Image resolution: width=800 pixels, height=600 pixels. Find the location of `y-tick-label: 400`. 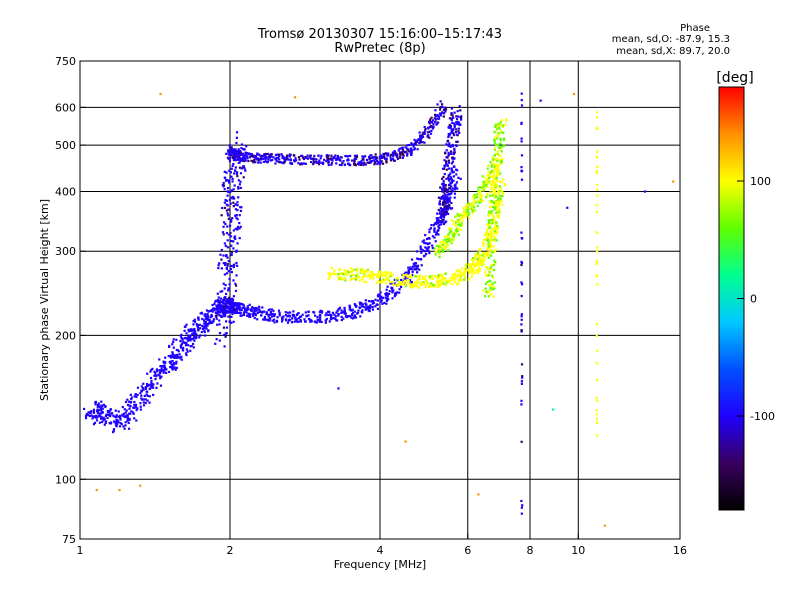

y-tick-label: 400 is located at coordinates (65, 191).